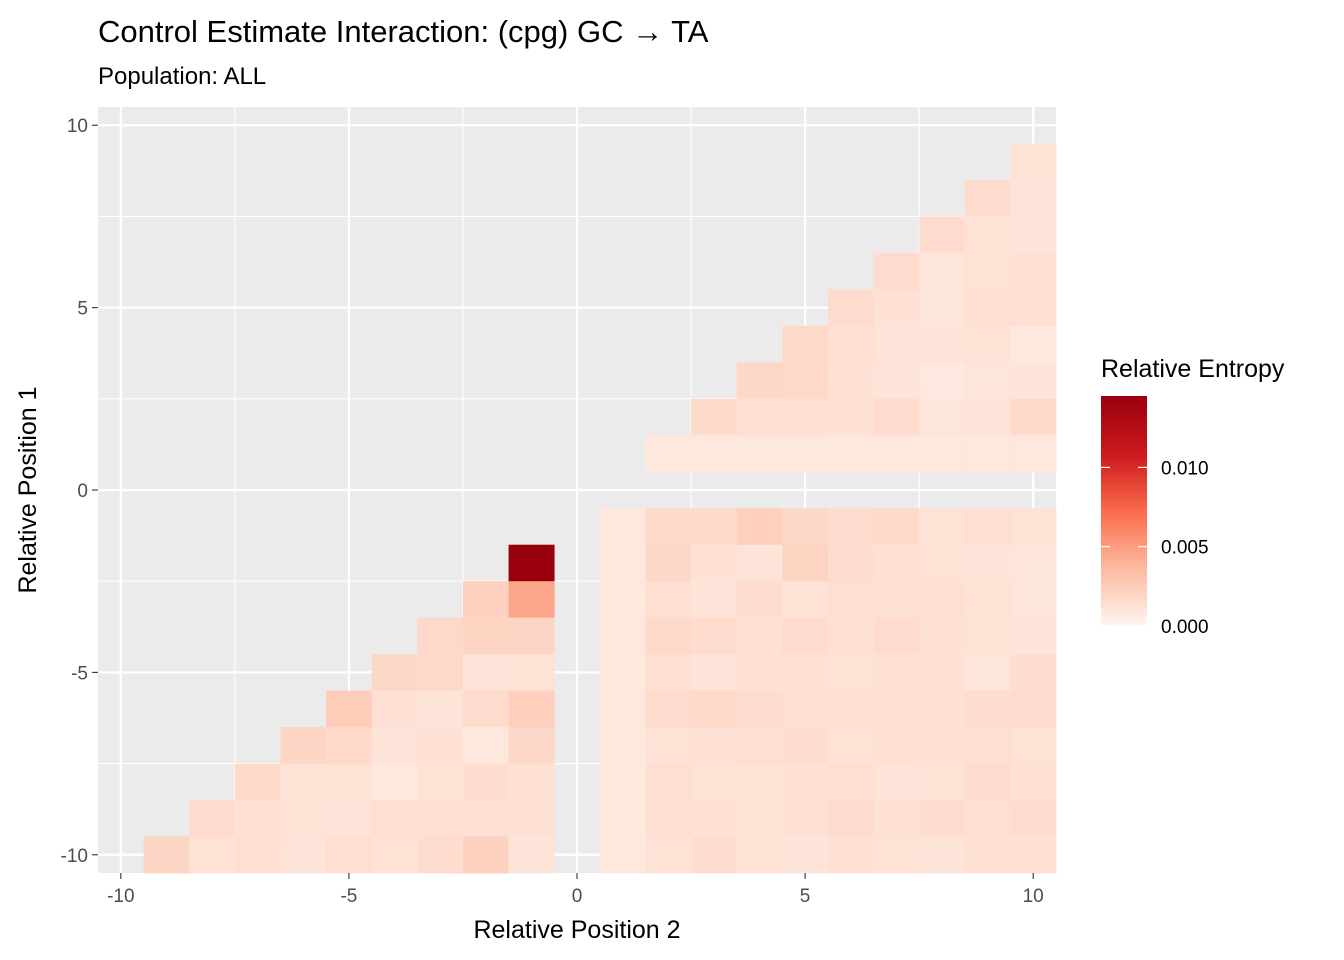  I want to click on y-tick-label: 10, so click(77, 126).